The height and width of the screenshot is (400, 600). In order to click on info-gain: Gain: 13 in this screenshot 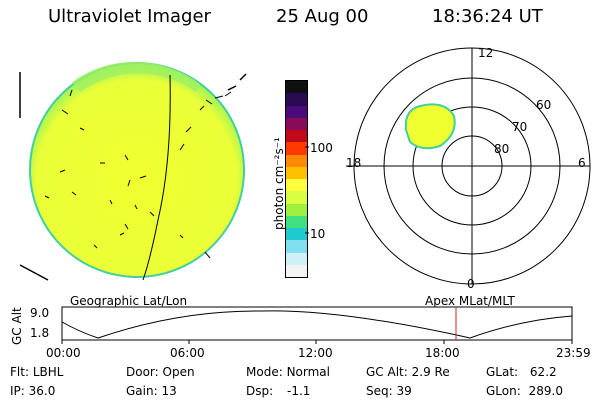, I will do `click(151, 391)`.